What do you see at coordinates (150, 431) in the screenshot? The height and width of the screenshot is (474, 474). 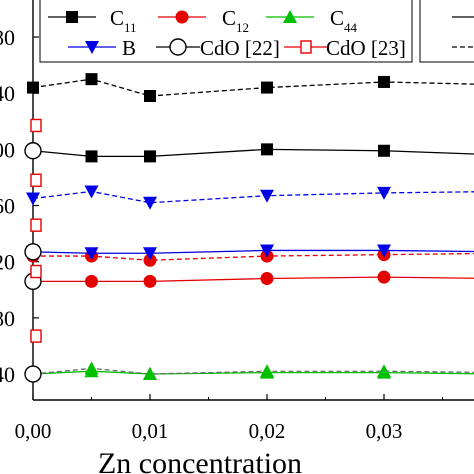 I see `x-tick-label: 0,01` at bounding box center [150, 431].